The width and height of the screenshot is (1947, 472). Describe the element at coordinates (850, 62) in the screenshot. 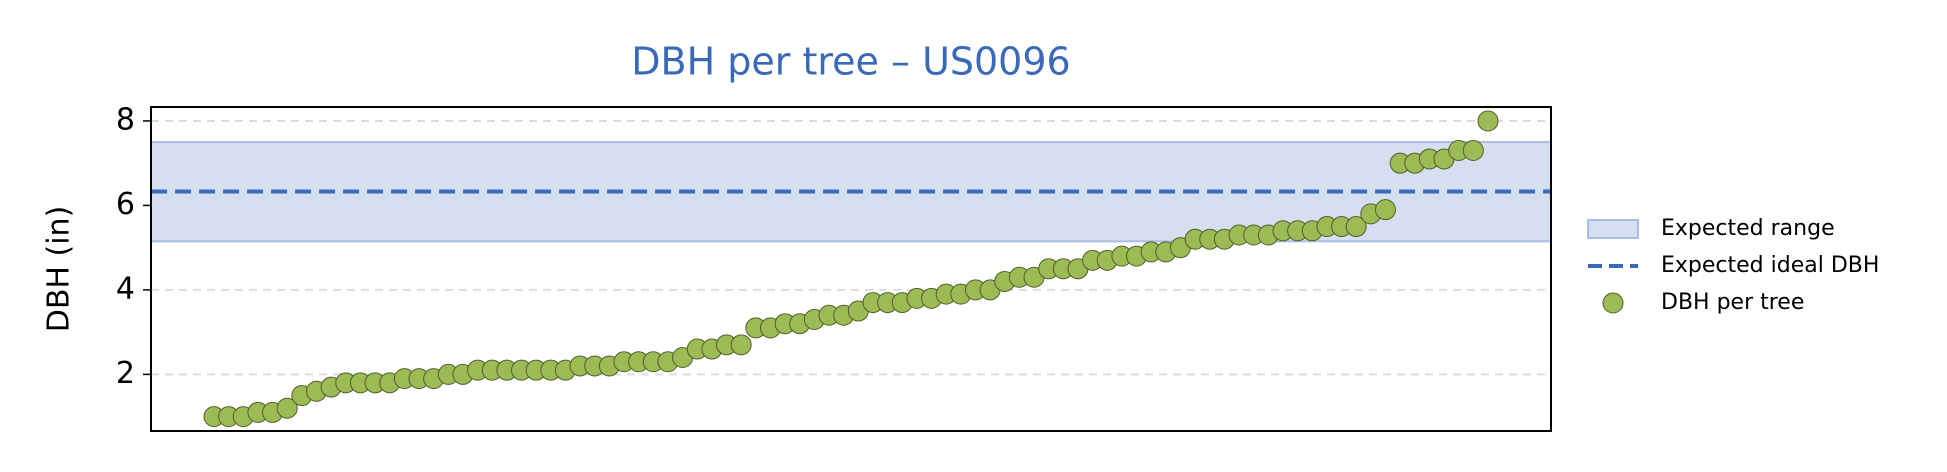

I see `chart-title: DBH per tree – US0096` at that location.